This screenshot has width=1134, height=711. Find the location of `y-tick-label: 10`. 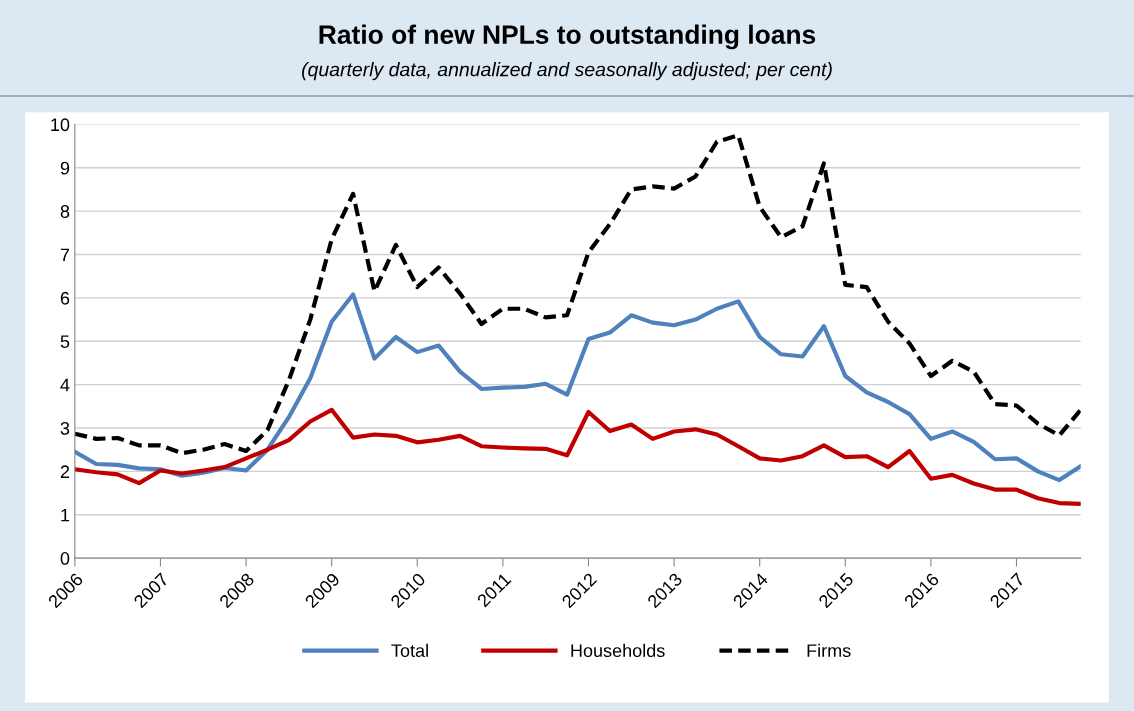

y-tick-label: 10 is located at coordinates (60, 125).